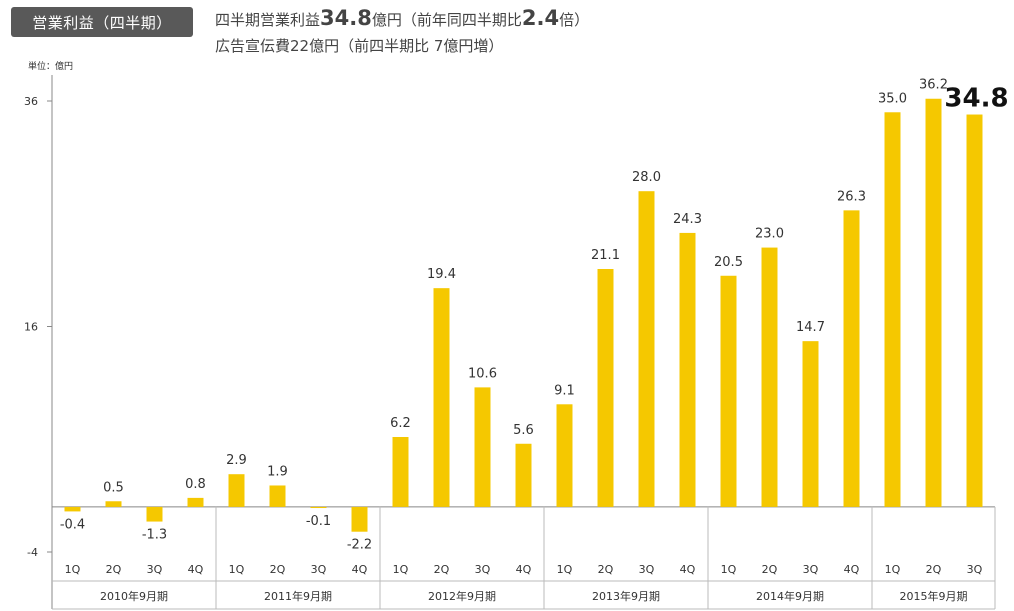  I want to click on data-label: 21.1, so click(605, 255).